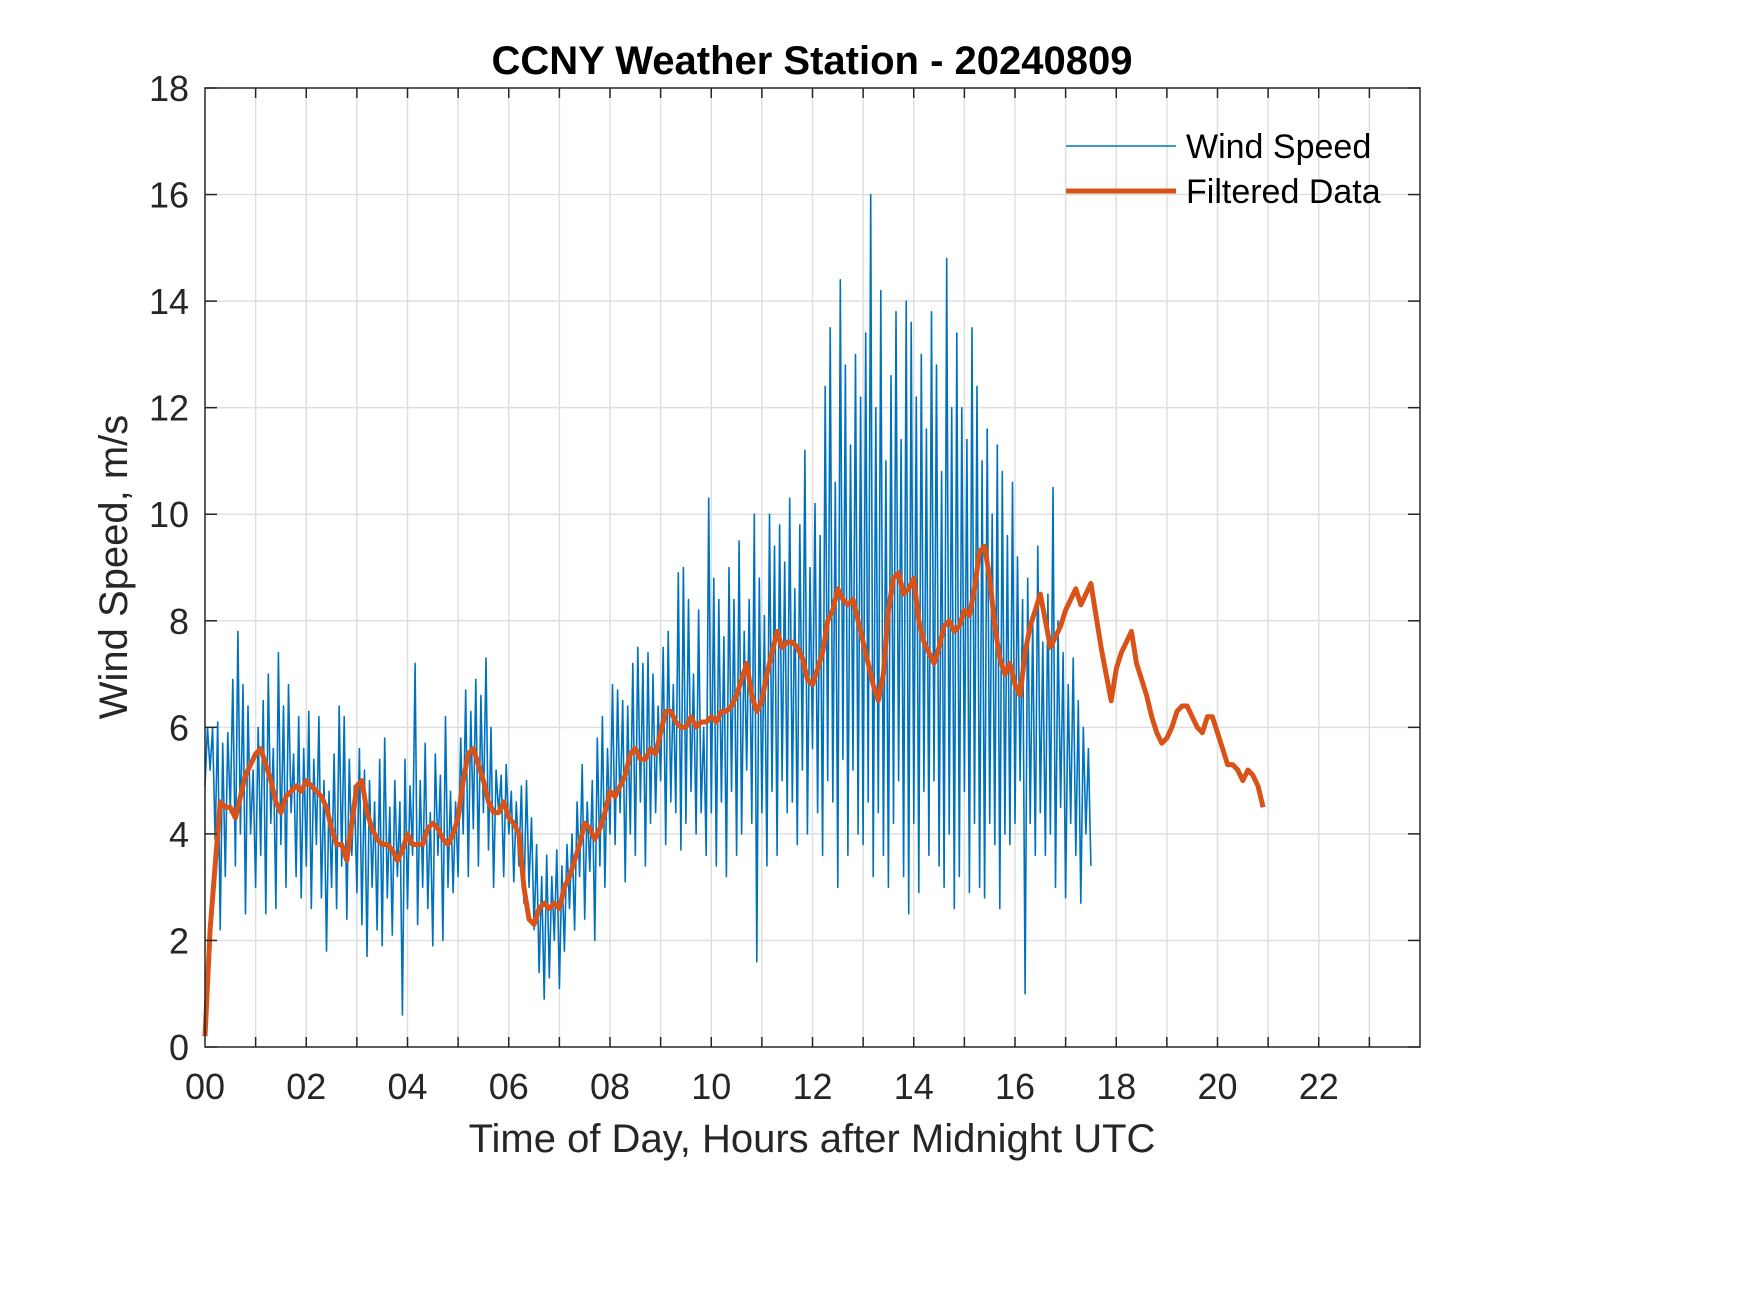  What do you see at coordinates (1223, 169) in the screenshot?
I see `legend: Wind Speed Filtered Data` at bounding box center [1223, 169].